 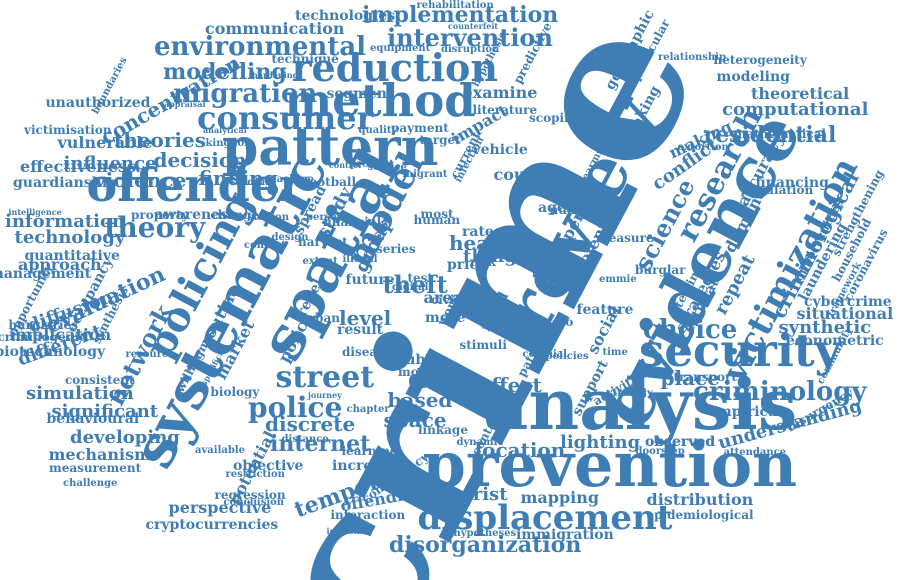 What do you see at coordinates (396, 249) in the screenshot?
I see `cloud-word: series` at bounding box center [396, 249].